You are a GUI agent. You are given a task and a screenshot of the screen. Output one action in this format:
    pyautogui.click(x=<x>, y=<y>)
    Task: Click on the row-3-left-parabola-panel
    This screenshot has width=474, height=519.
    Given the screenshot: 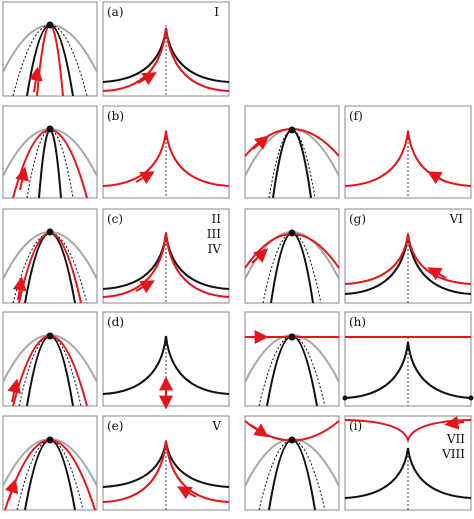 What is the action you would take?
    pyautogui.click(x=50, y=256)
    